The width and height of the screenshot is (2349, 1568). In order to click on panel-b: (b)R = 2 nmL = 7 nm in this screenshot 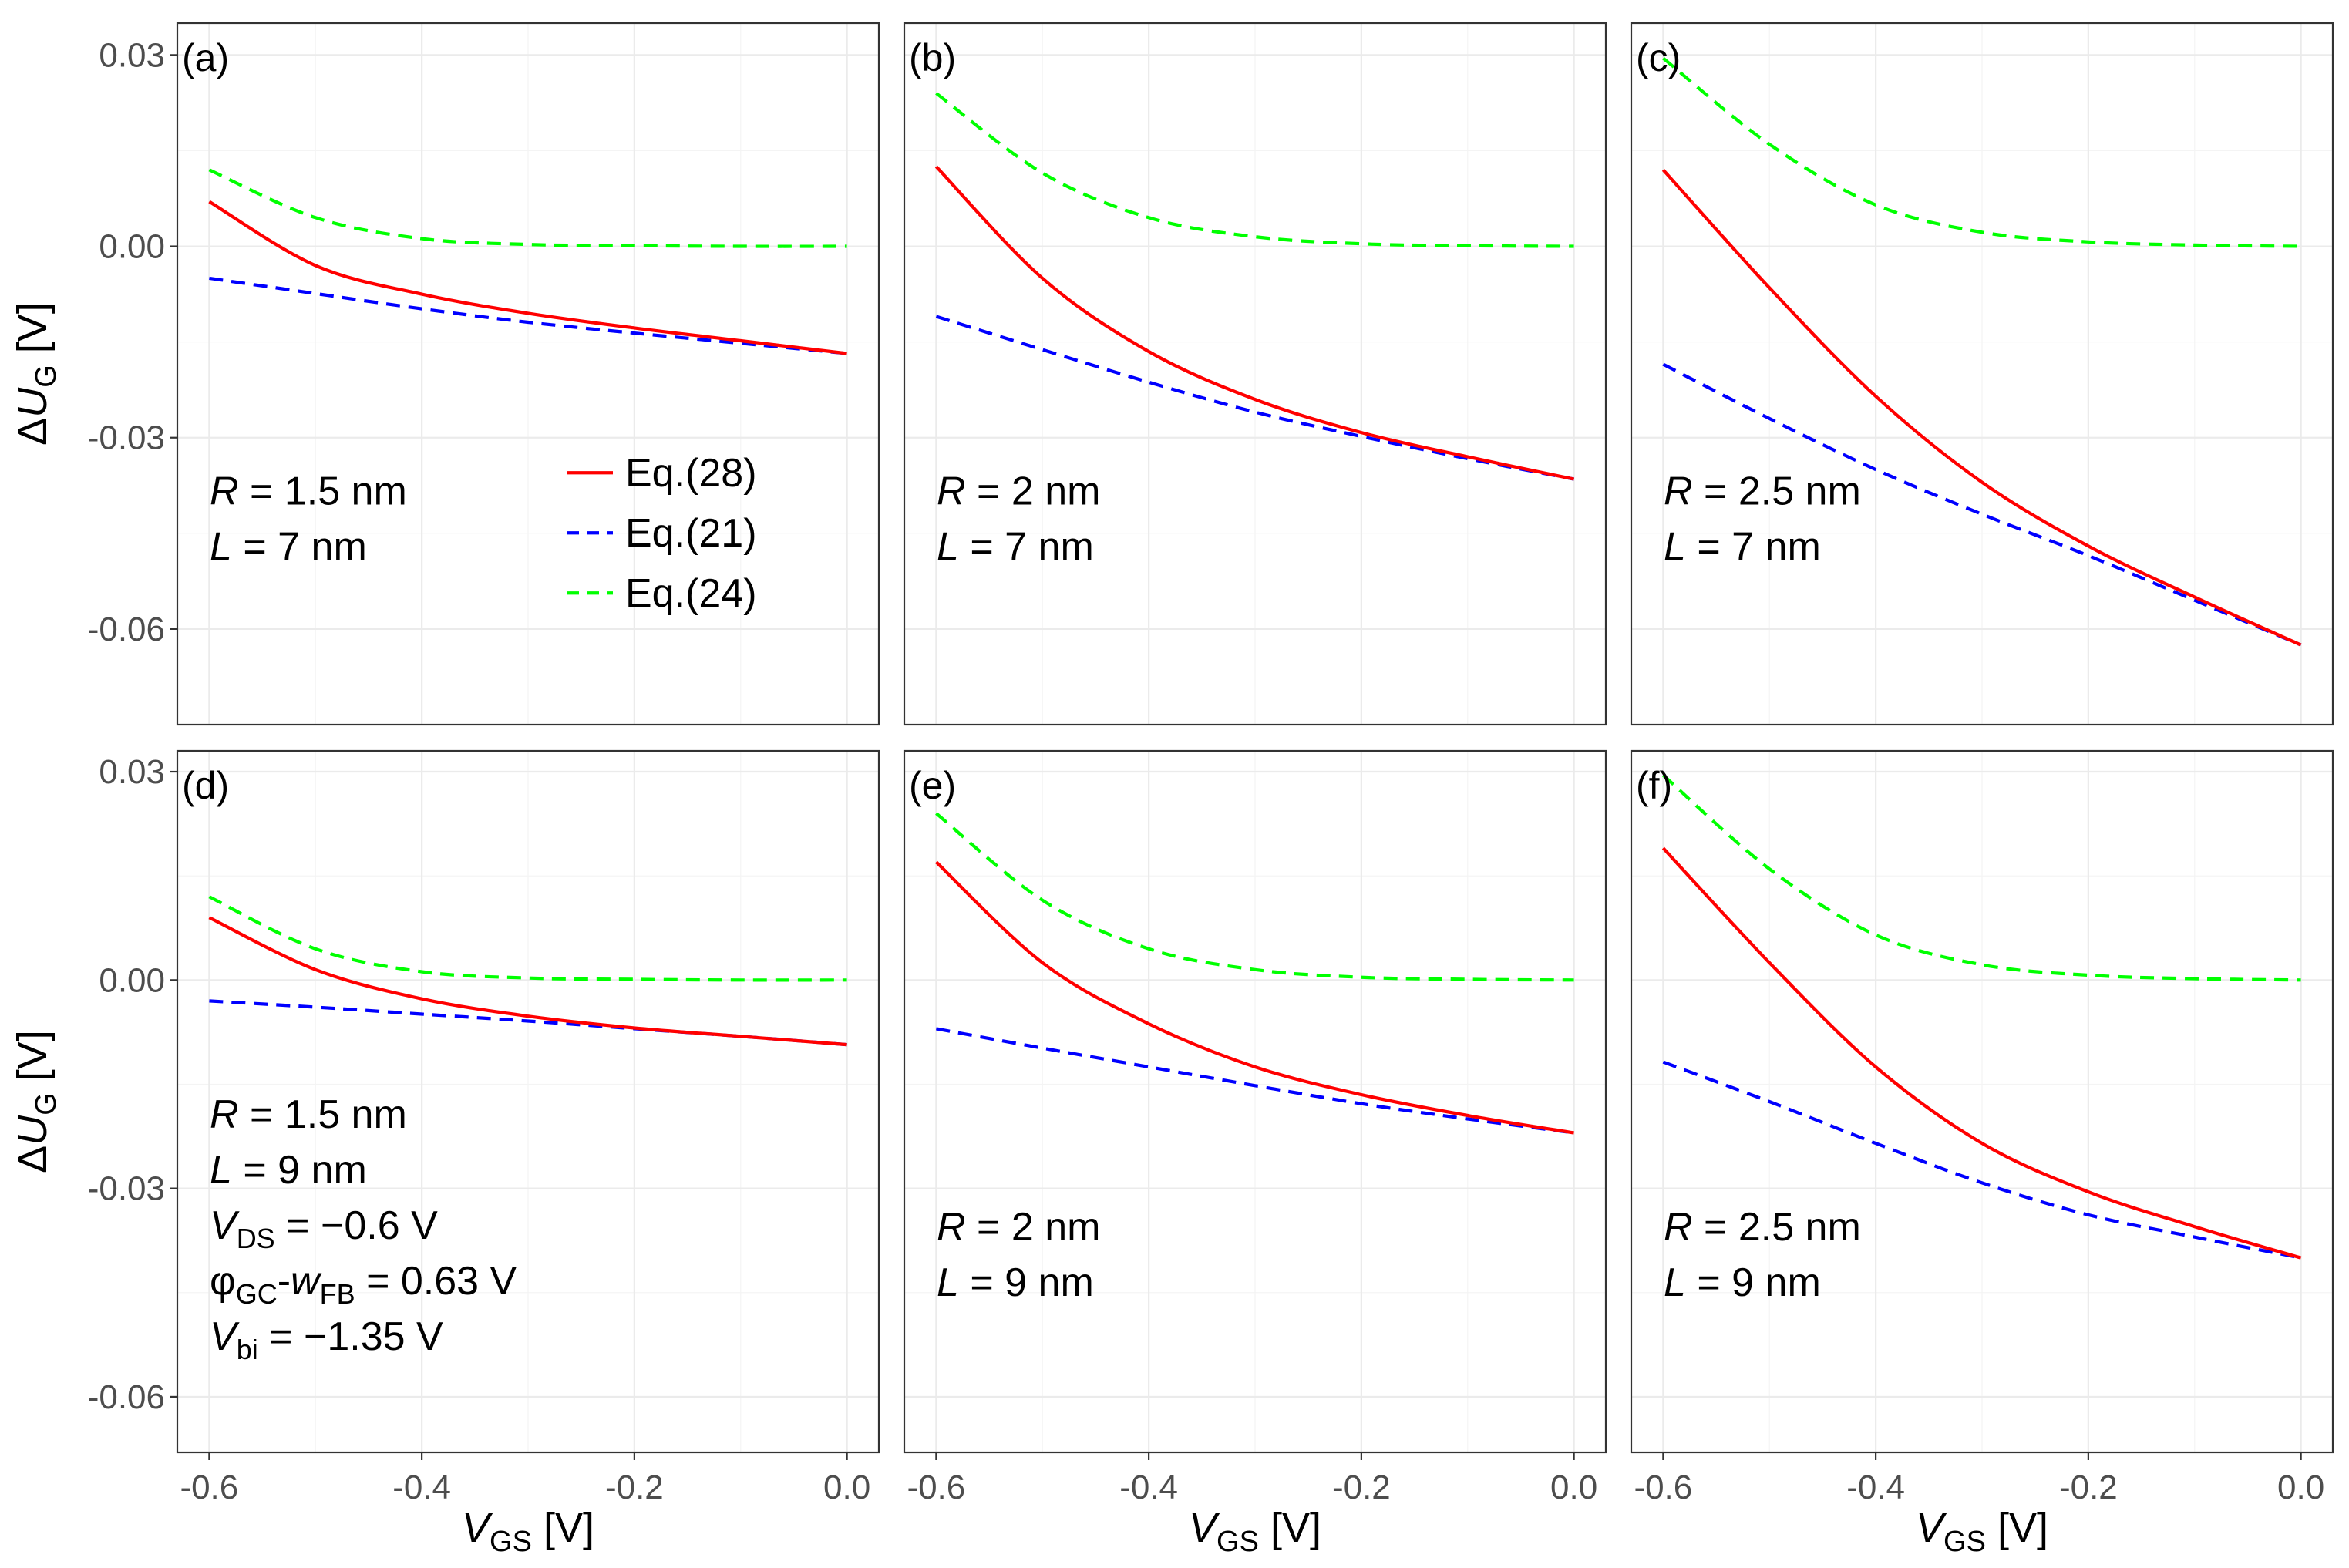, I will do `click(1255, 374)`.